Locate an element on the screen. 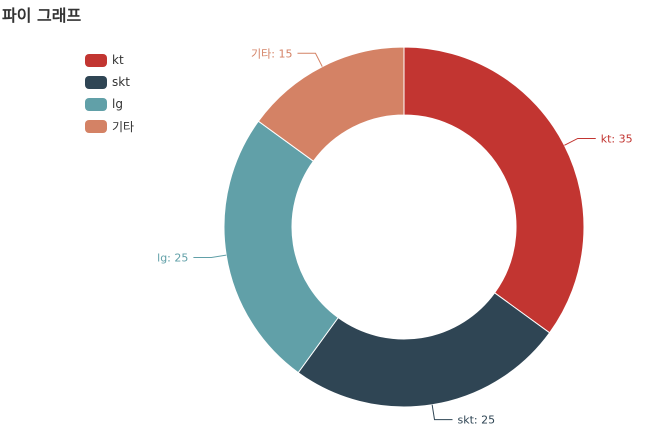 This screenshot has height=447, width=657. legend-label-lg: lg is located at coordinates (117, 104).